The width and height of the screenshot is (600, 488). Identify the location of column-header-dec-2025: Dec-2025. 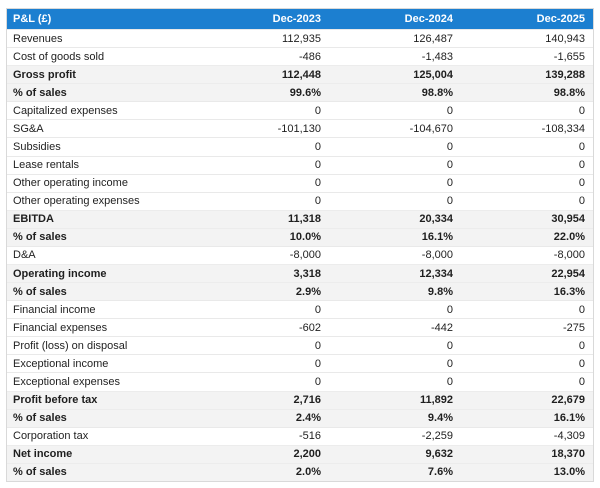
(560, 19).